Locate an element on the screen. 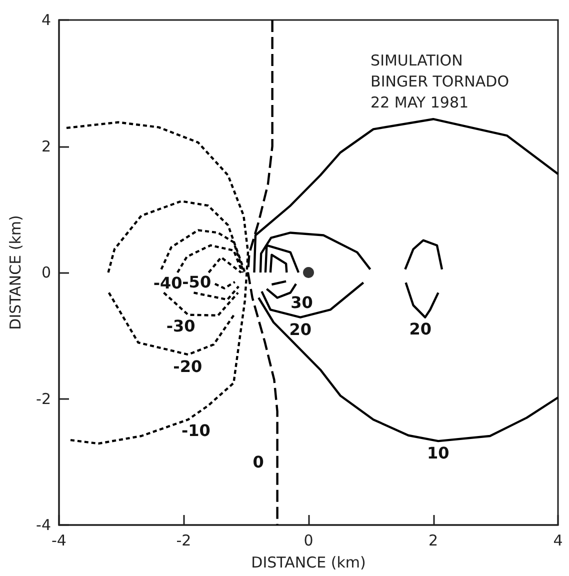  annotation: -10 is located at coordinates (196, 430).